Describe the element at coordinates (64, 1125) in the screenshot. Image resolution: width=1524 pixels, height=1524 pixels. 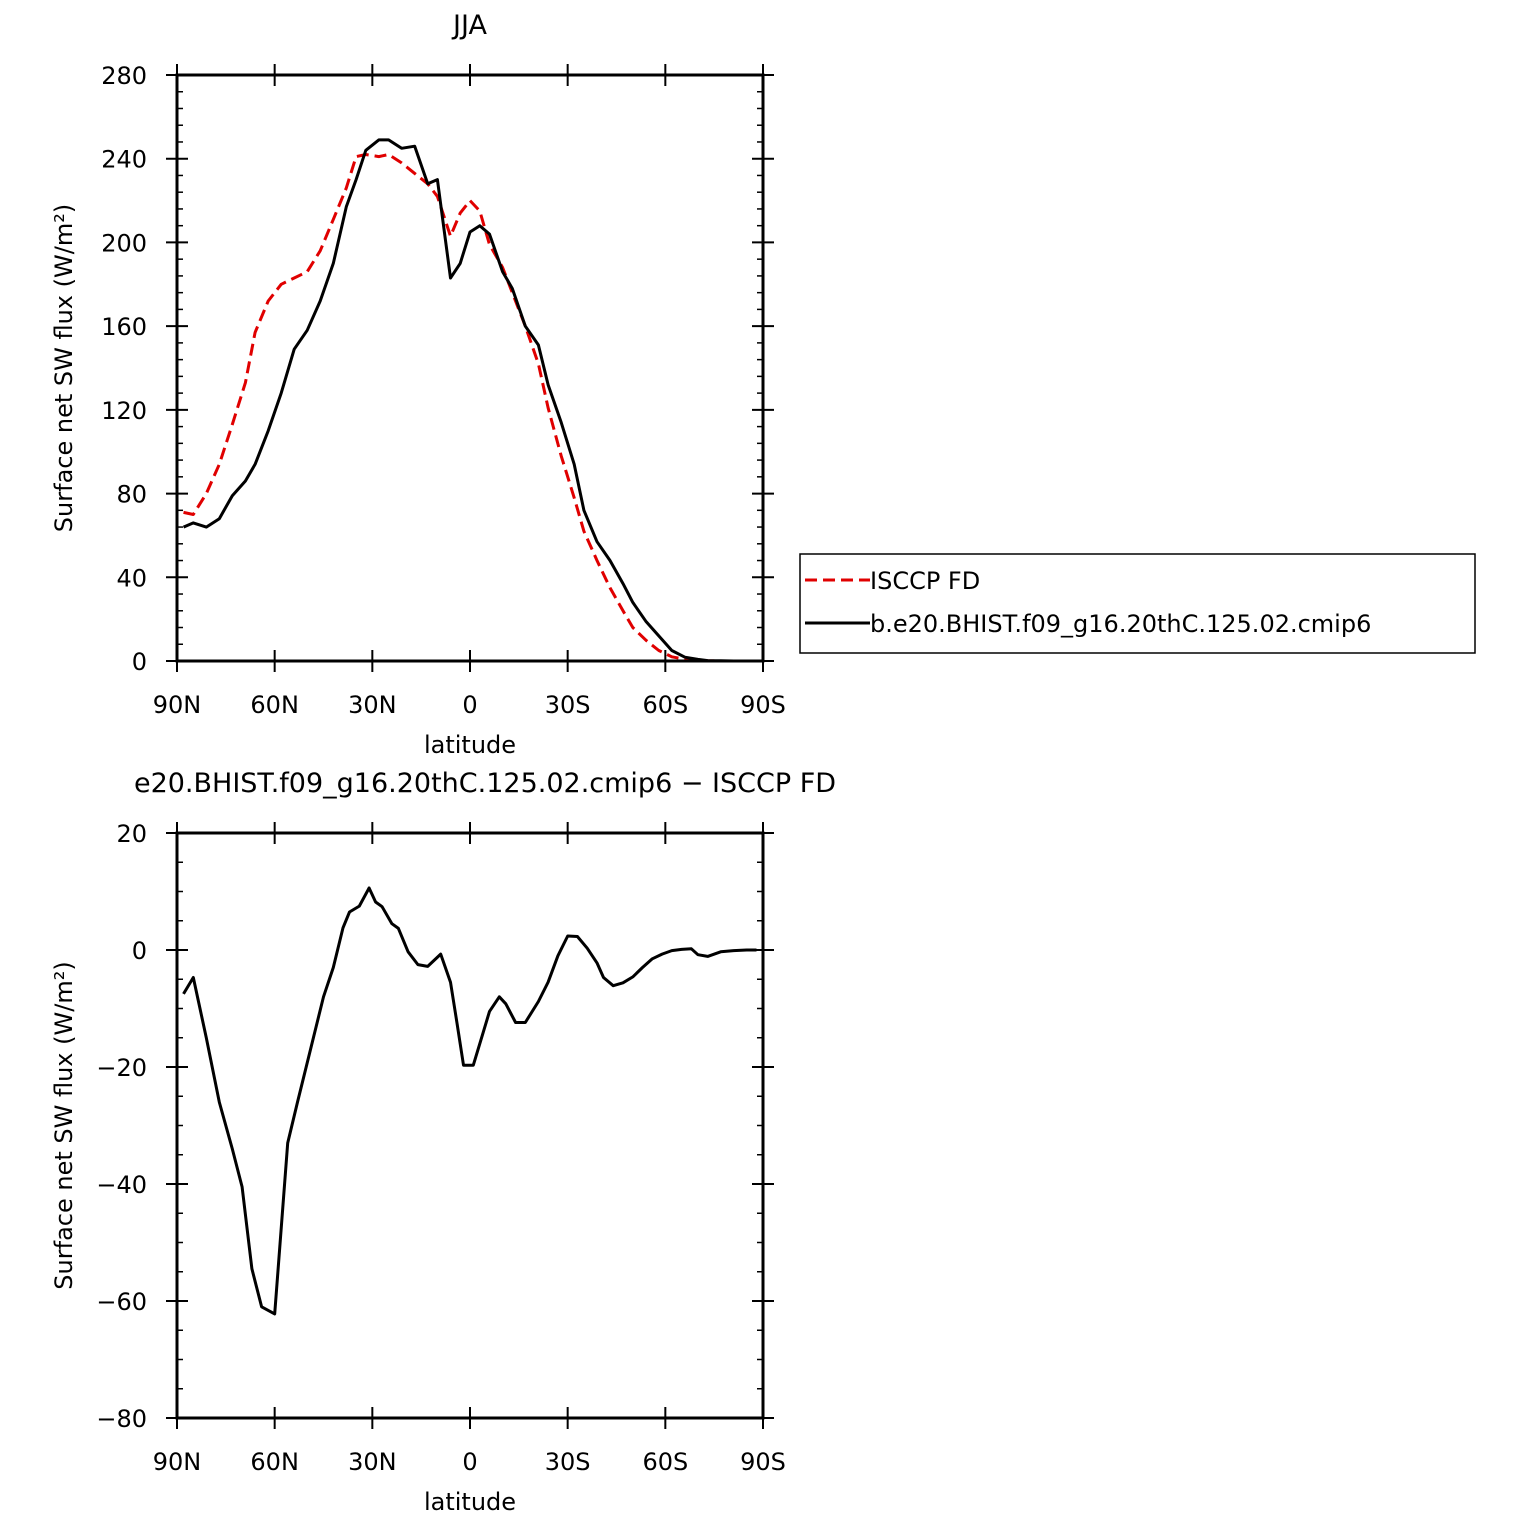
I see `bottom-y-axis-label: Surface net SW flux (W/m²)` at that location.